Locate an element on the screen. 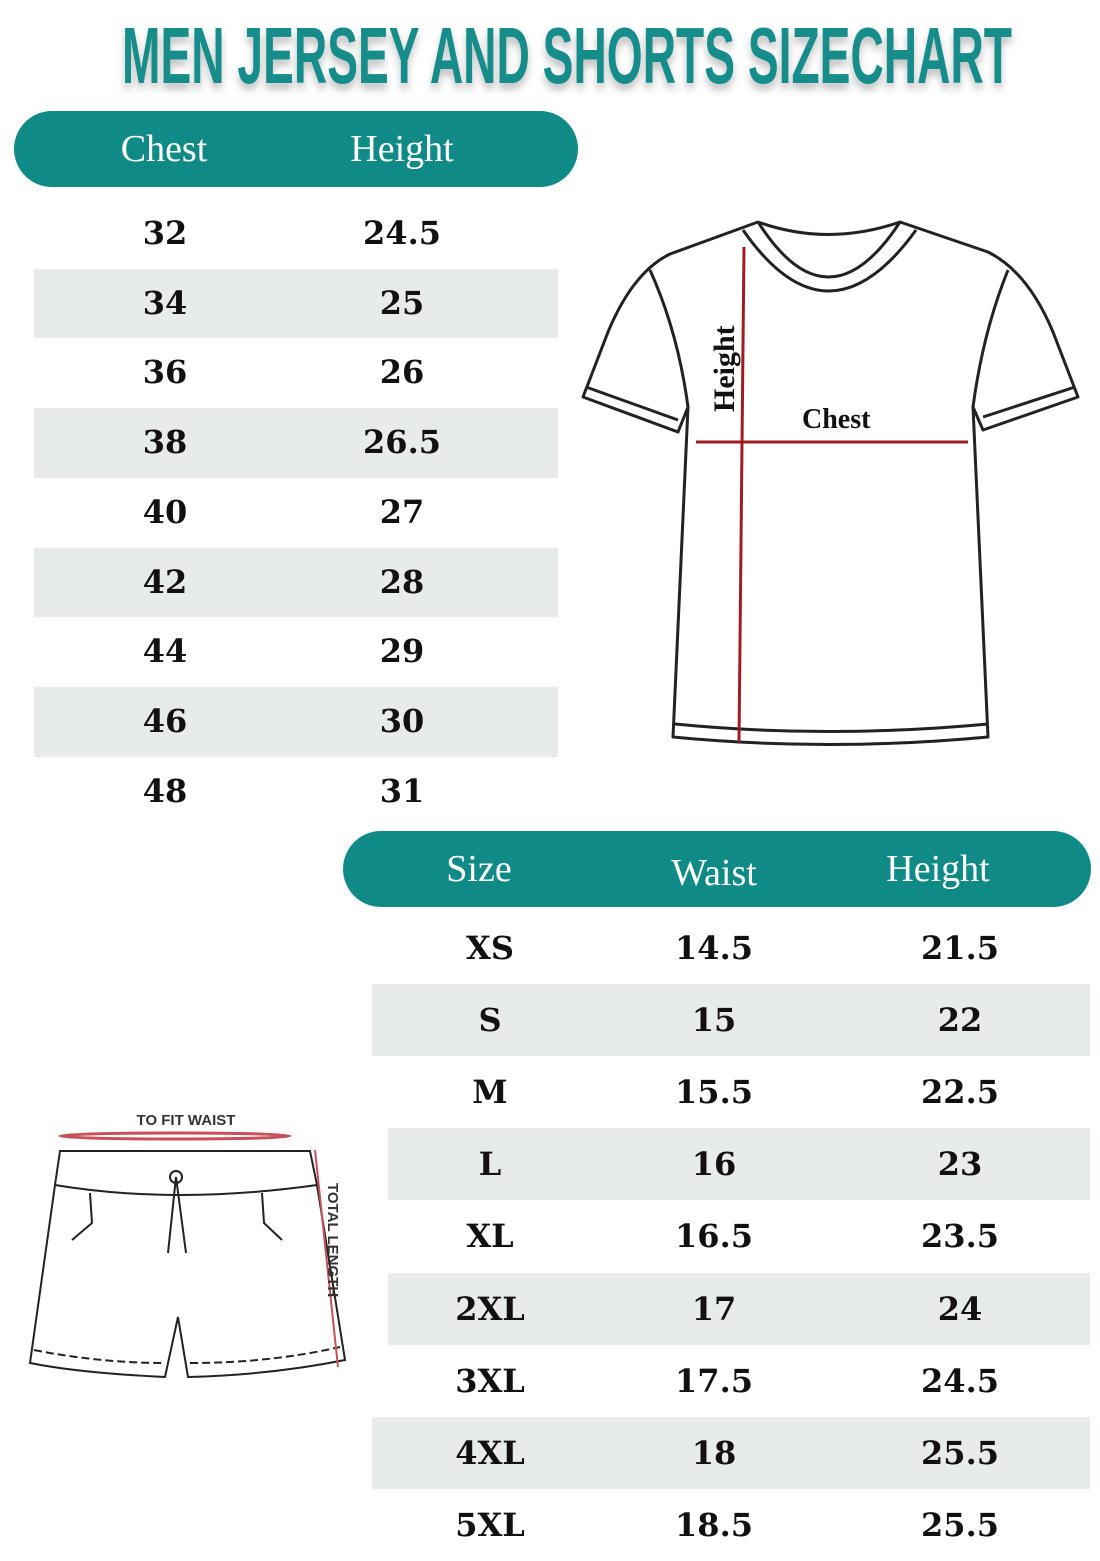 The width and height of the screenshot is (1100, 1561). table-row: 3XL 17.5 24.5 is located at coordinates (731, 1381).